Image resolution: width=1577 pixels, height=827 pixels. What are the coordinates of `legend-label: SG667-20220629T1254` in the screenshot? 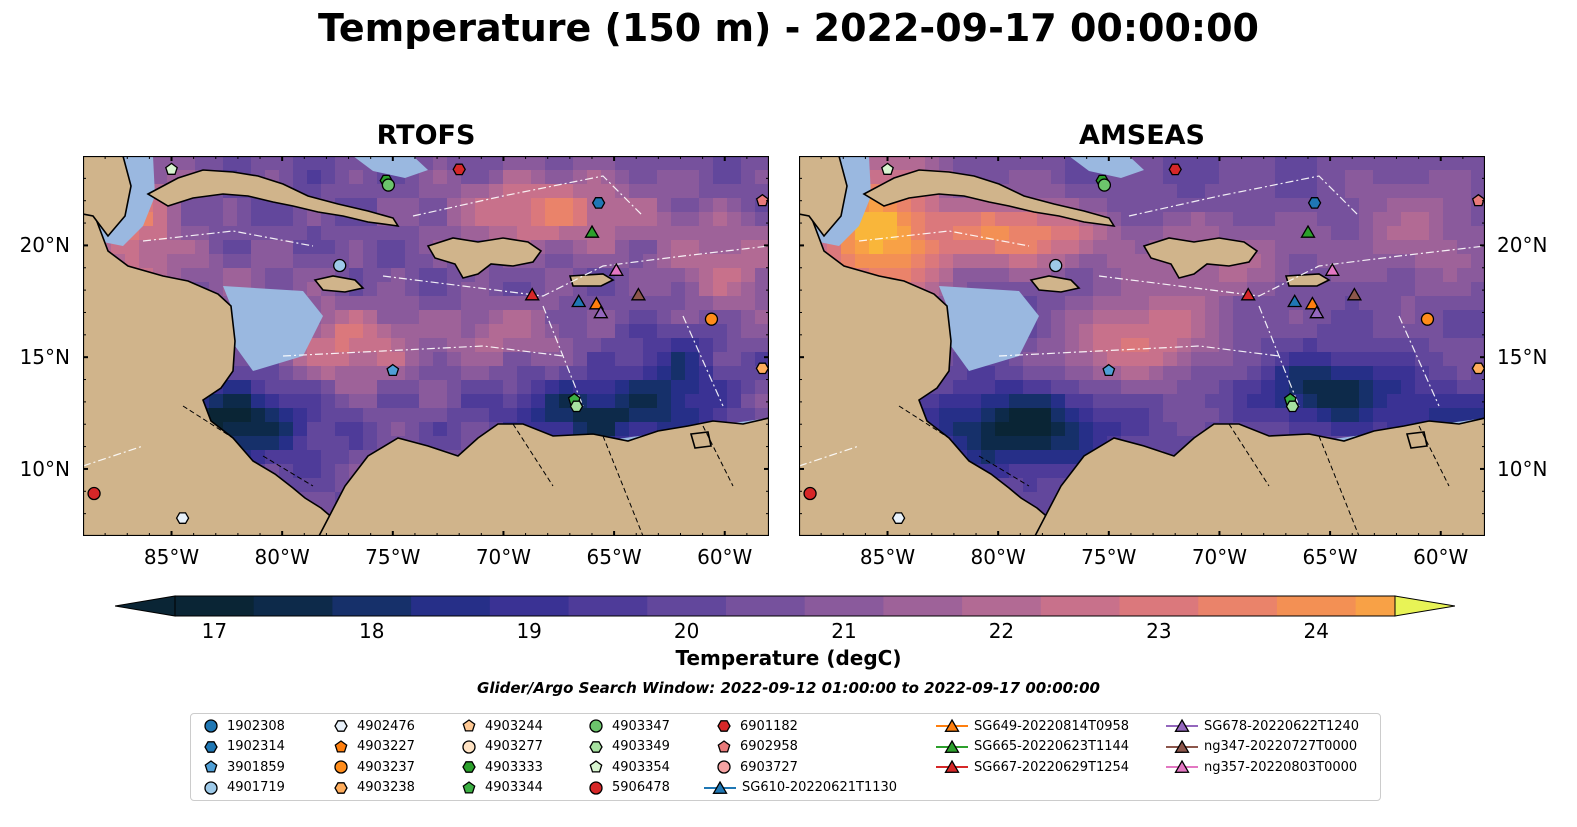 It's located at (1052, 767).